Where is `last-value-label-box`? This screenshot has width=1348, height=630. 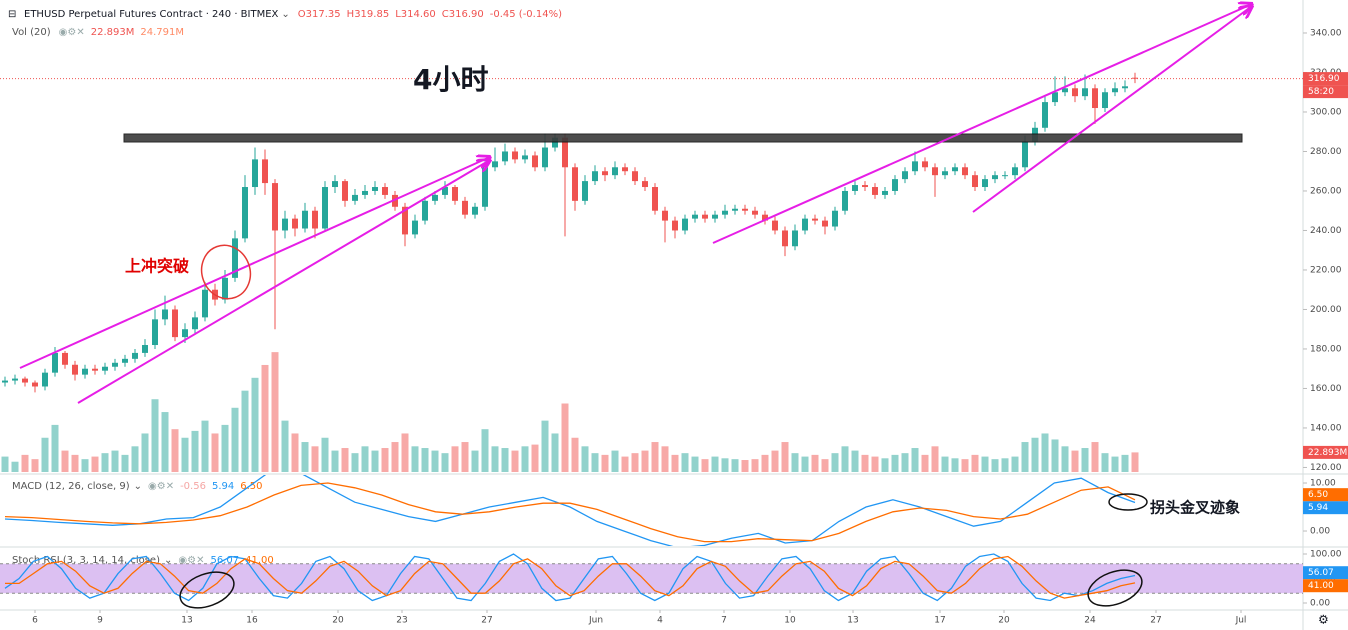
last-value-label-box is located at coordinates (1325, 573).